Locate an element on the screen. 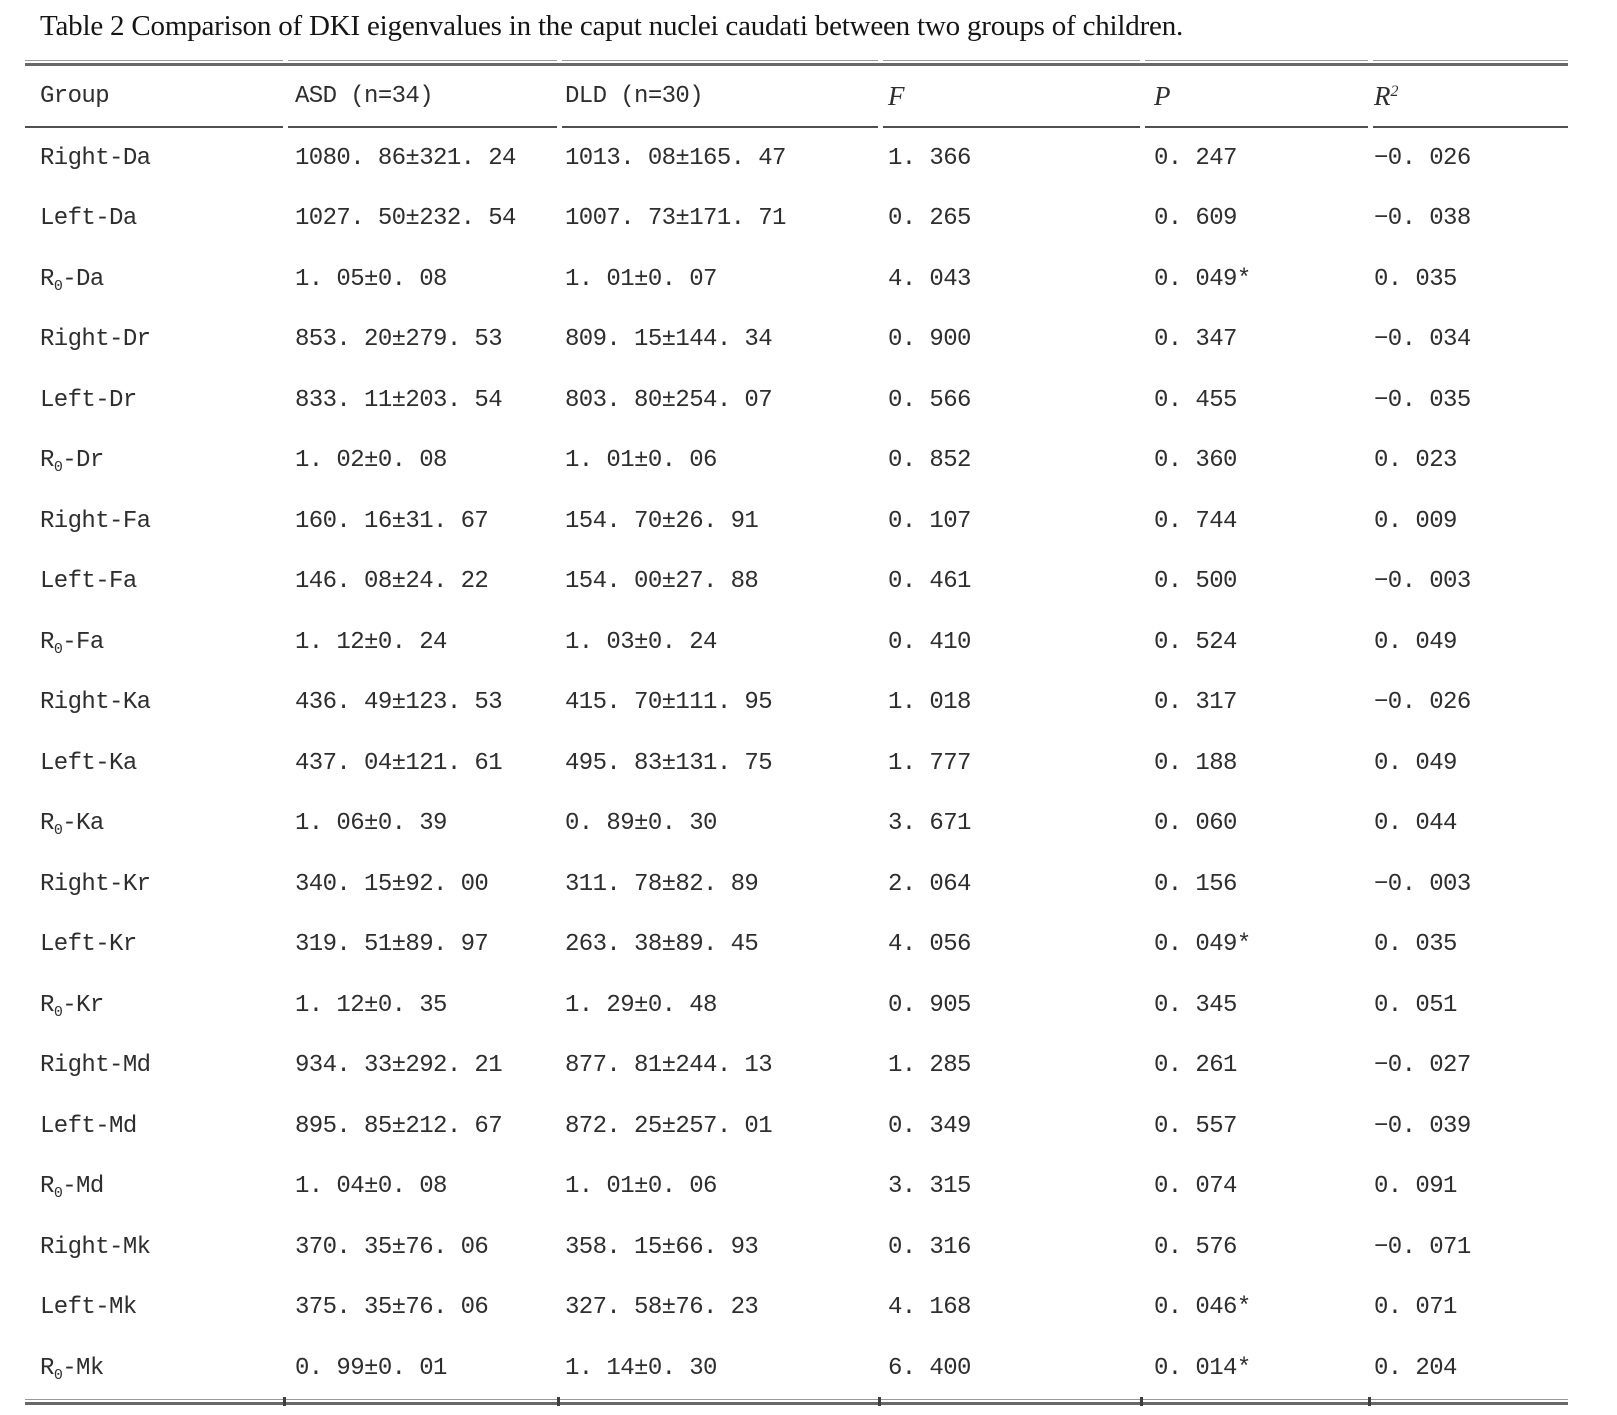  row-label: Left-Dr is located at coordinates (88, 400).